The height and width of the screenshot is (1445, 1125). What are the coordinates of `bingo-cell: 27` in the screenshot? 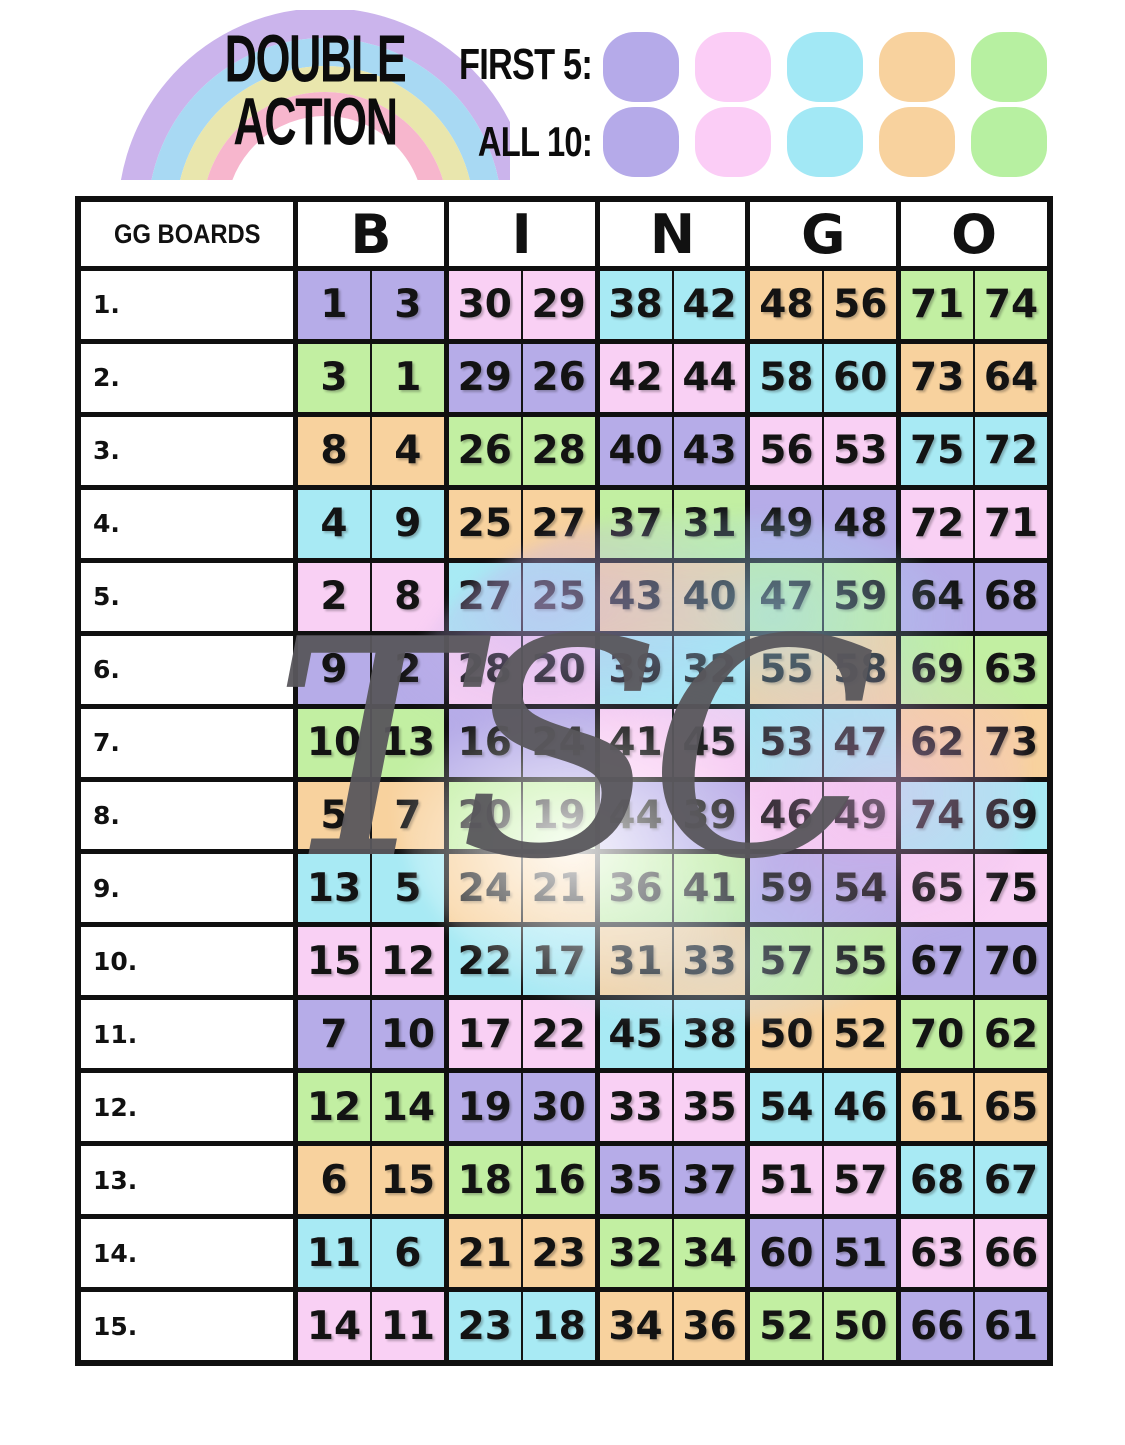 It's located at (484, 597).